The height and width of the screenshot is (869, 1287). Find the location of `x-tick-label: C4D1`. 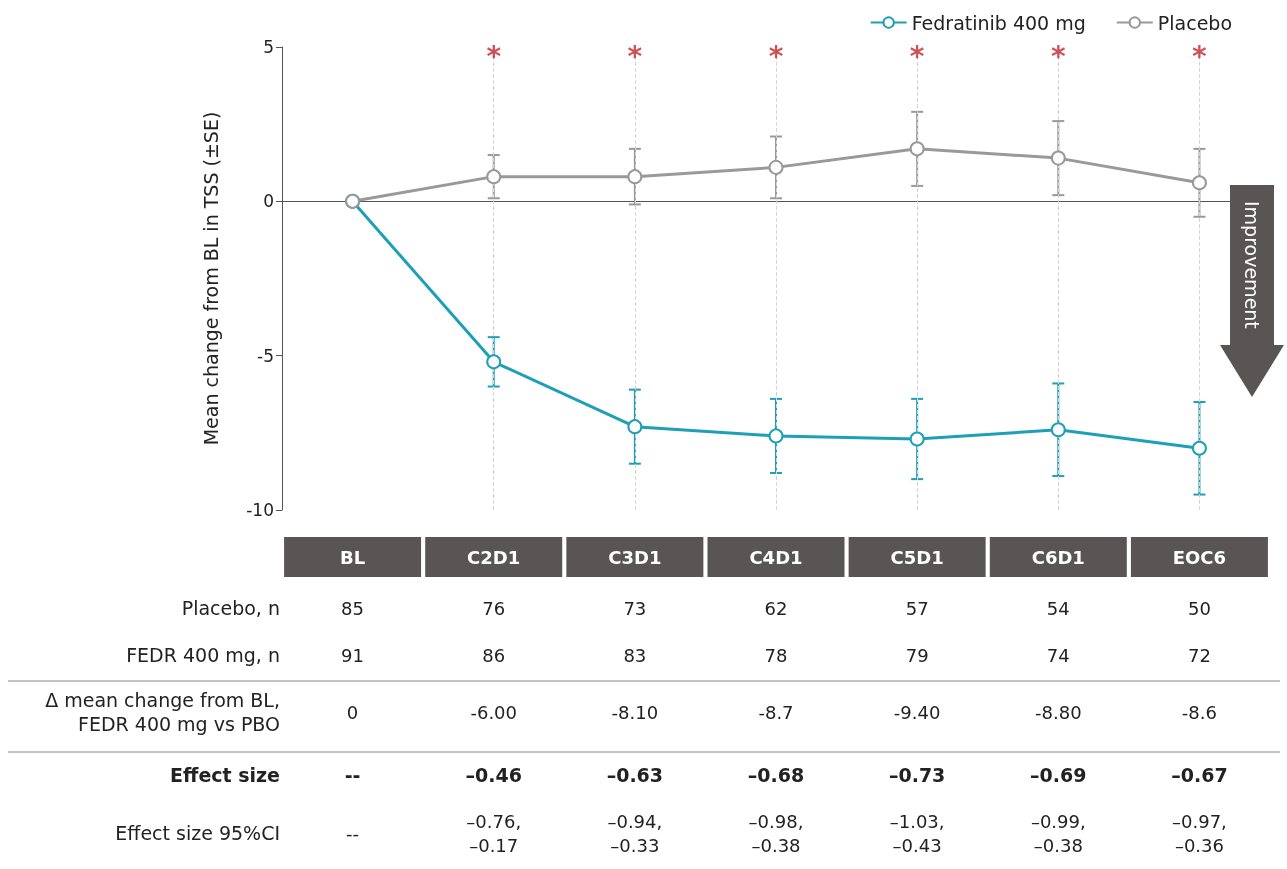

x-tick-label: C4D1 is located at coordinates (776, 557).